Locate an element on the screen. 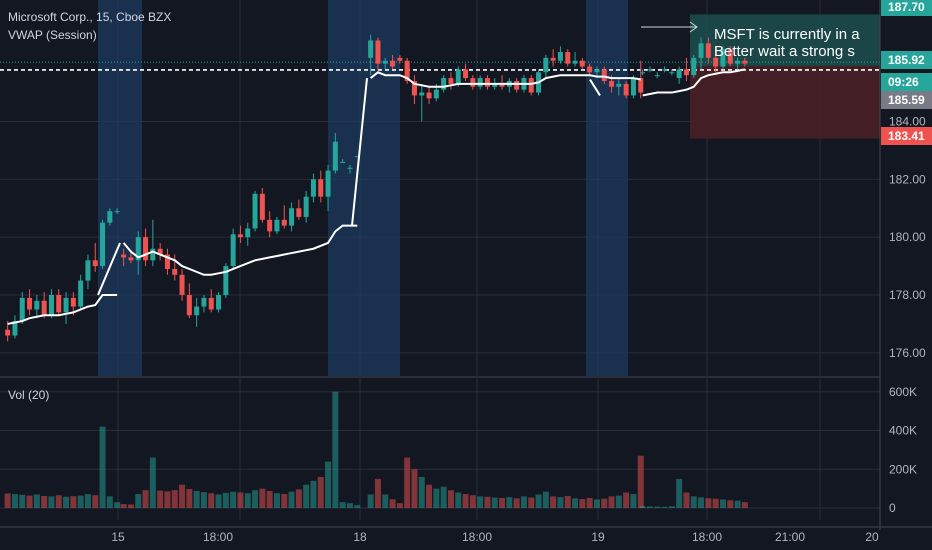 The width and height of the screenshot is (932, 550). price-tick-label: 176.00 is located at coordinates (907, 353).